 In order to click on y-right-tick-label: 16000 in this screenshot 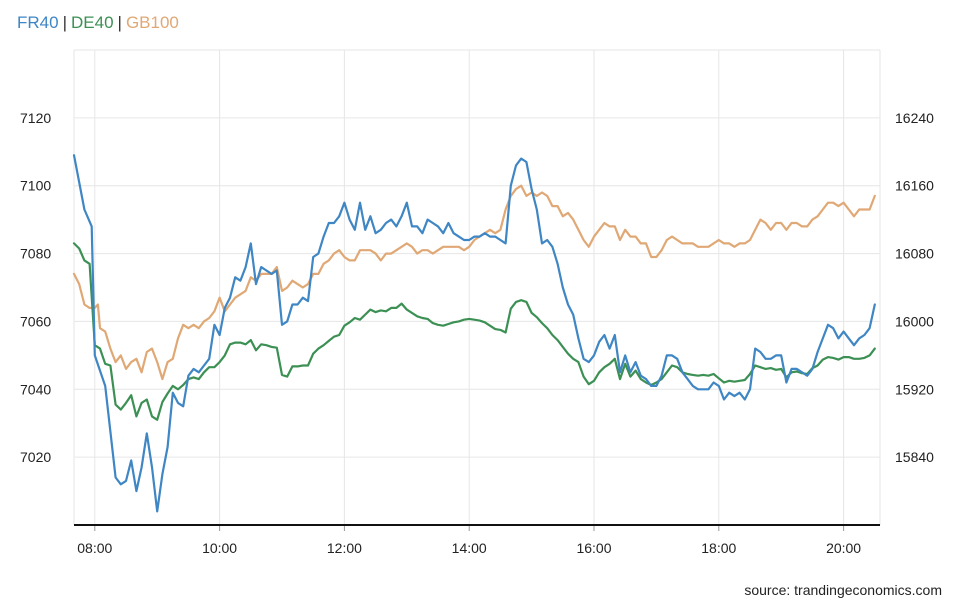, I will do `click(914, 321)`.